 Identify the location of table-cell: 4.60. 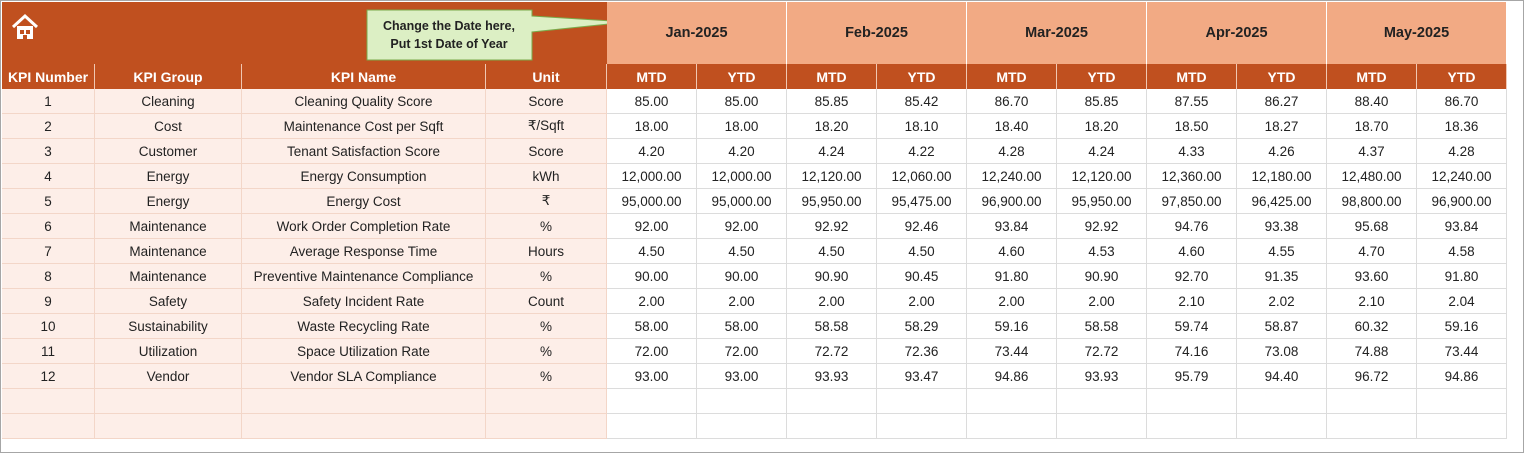
(1012, 251).